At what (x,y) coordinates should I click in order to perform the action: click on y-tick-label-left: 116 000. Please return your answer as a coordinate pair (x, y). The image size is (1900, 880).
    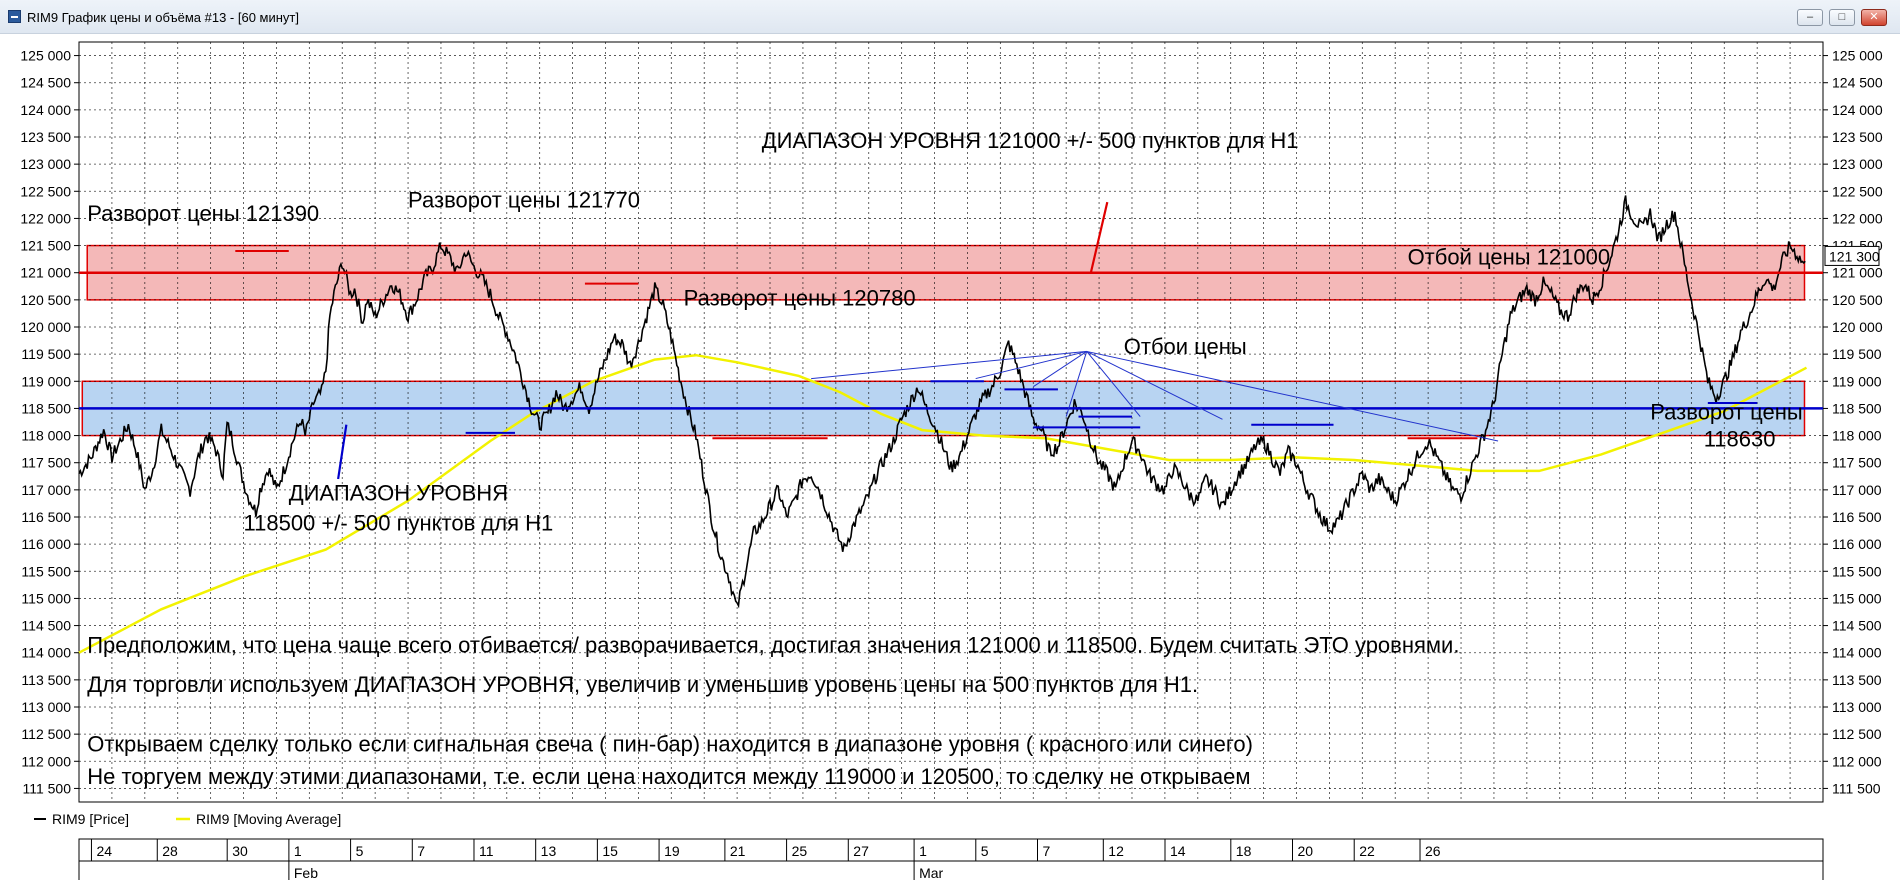
    Looking at the image, I should click on (46, 544).